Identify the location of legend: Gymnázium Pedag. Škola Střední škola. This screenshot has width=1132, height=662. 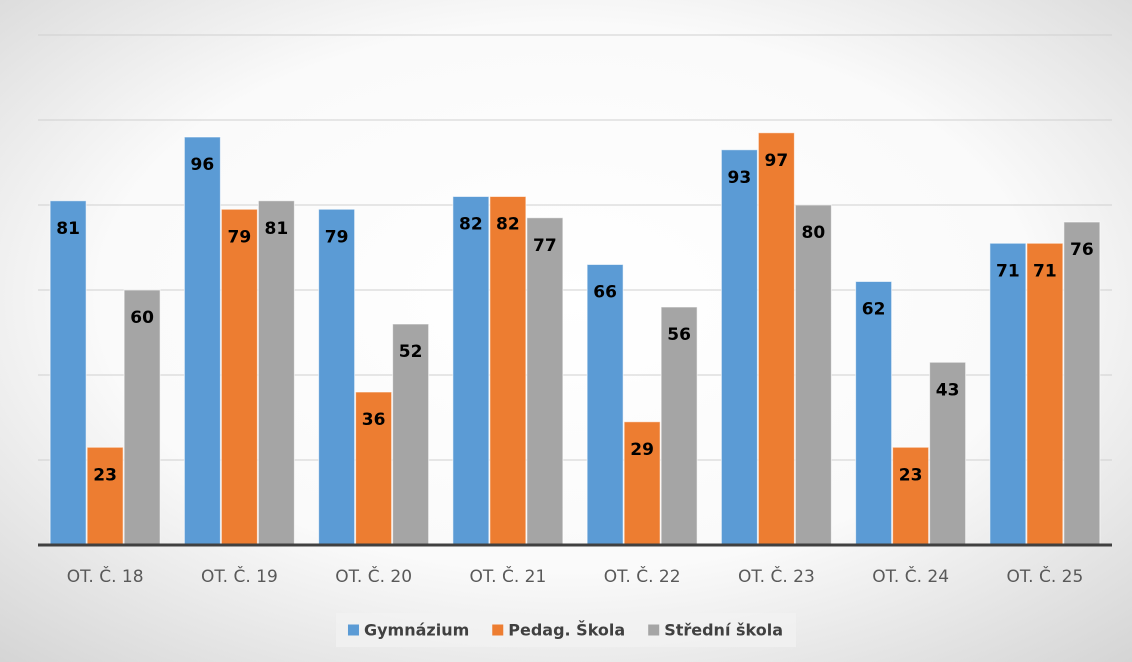
(566, 630).